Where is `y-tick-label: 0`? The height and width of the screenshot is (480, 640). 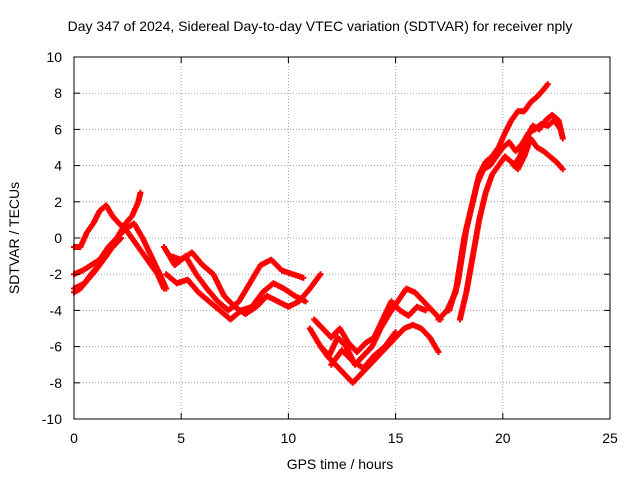
y-tick-label: 0 is located at coordinates (58, 238).